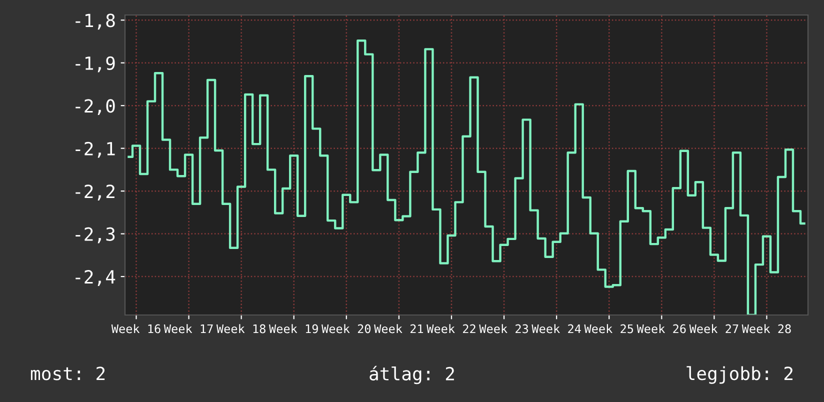  What do you see at coordinates (713, 329) in the screenshot?
I see `x-tick-label: Week 27` at bounding box center [713, 329].